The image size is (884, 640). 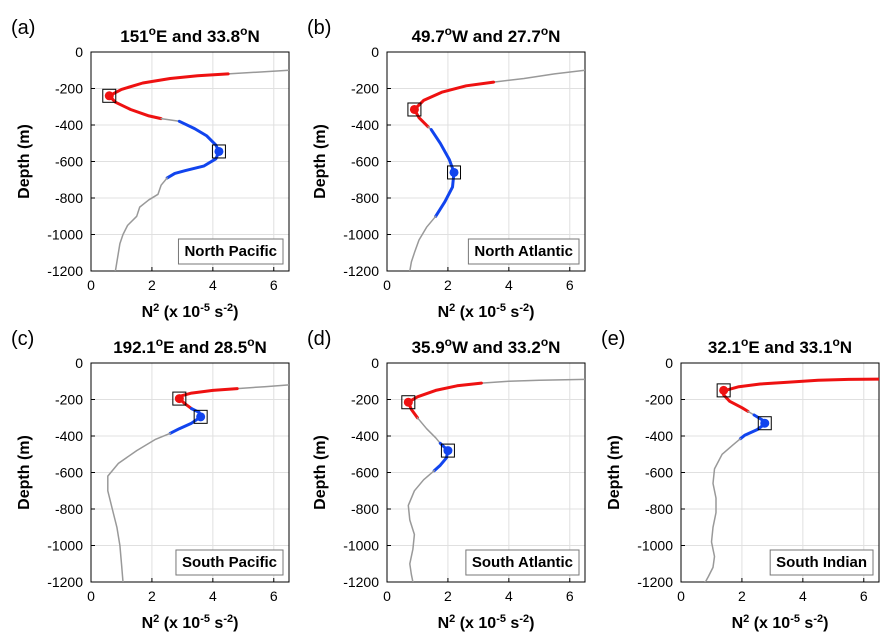 I want to click on region-label-box: North Atlantic, so click(x=523, y=251).